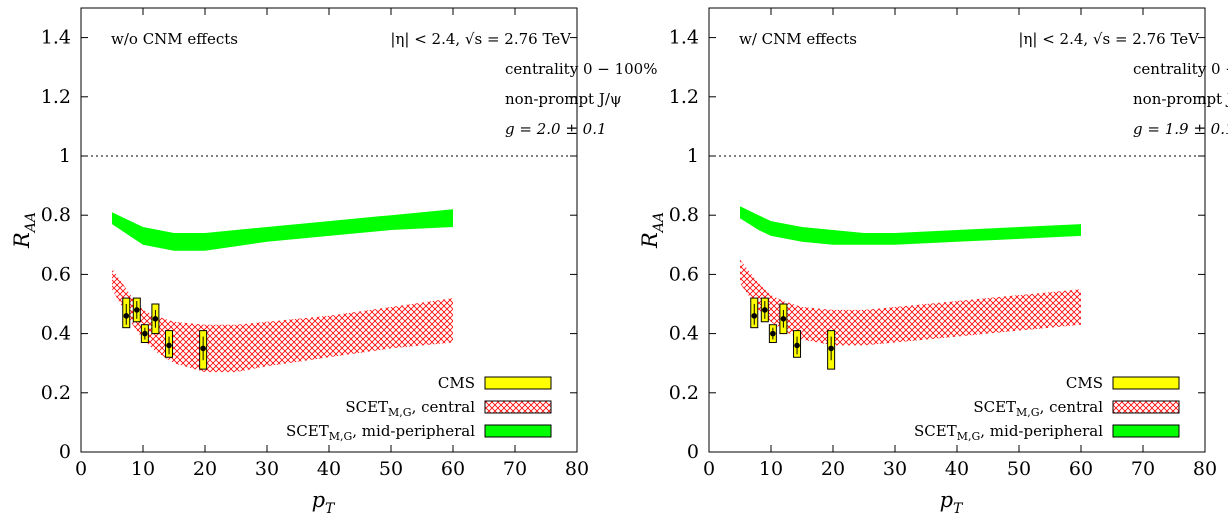 This screenshot has width=1228, height=523. What do you see at coordinates (174, 39) in the screenshot?
I see `annotation-effects: w/o CNM effects` at bounding box center [174, 39].